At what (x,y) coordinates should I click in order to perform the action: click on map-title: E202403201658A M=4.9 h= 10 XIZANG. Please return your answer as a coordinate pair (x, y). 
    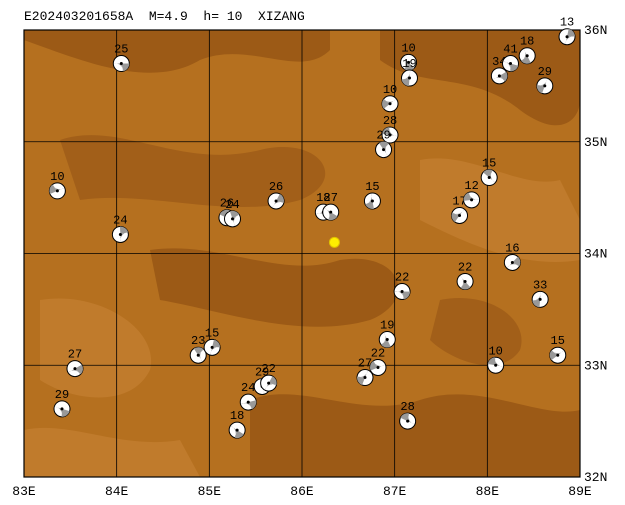
    Looking at the image, I should click on (164, 16).